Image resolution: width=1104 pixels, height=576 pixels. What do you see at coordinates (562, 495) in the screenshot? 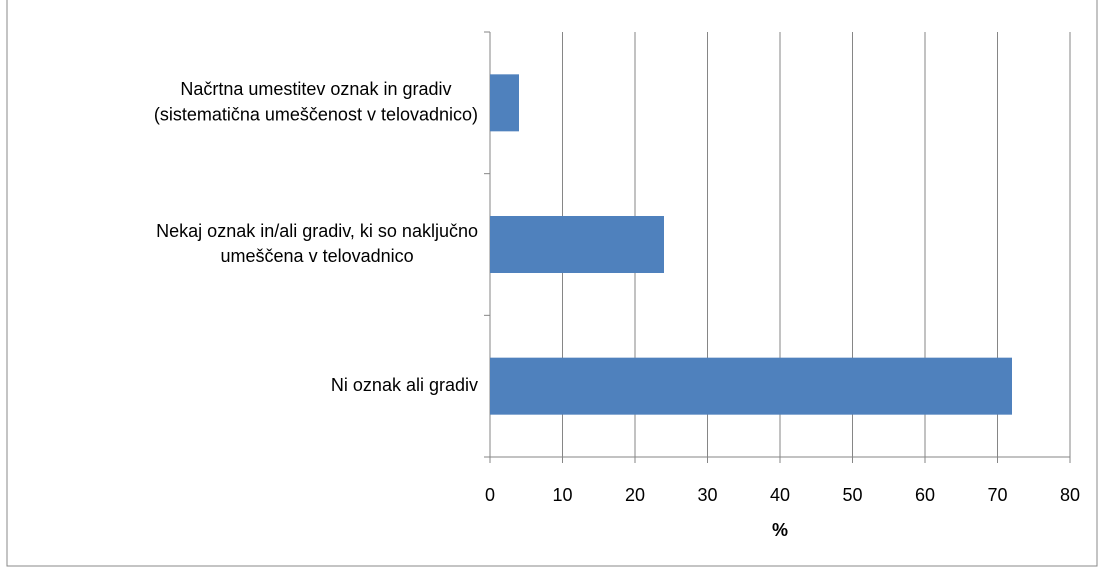
I see `x-tick-label: 10` at bounding box center [562, 495].